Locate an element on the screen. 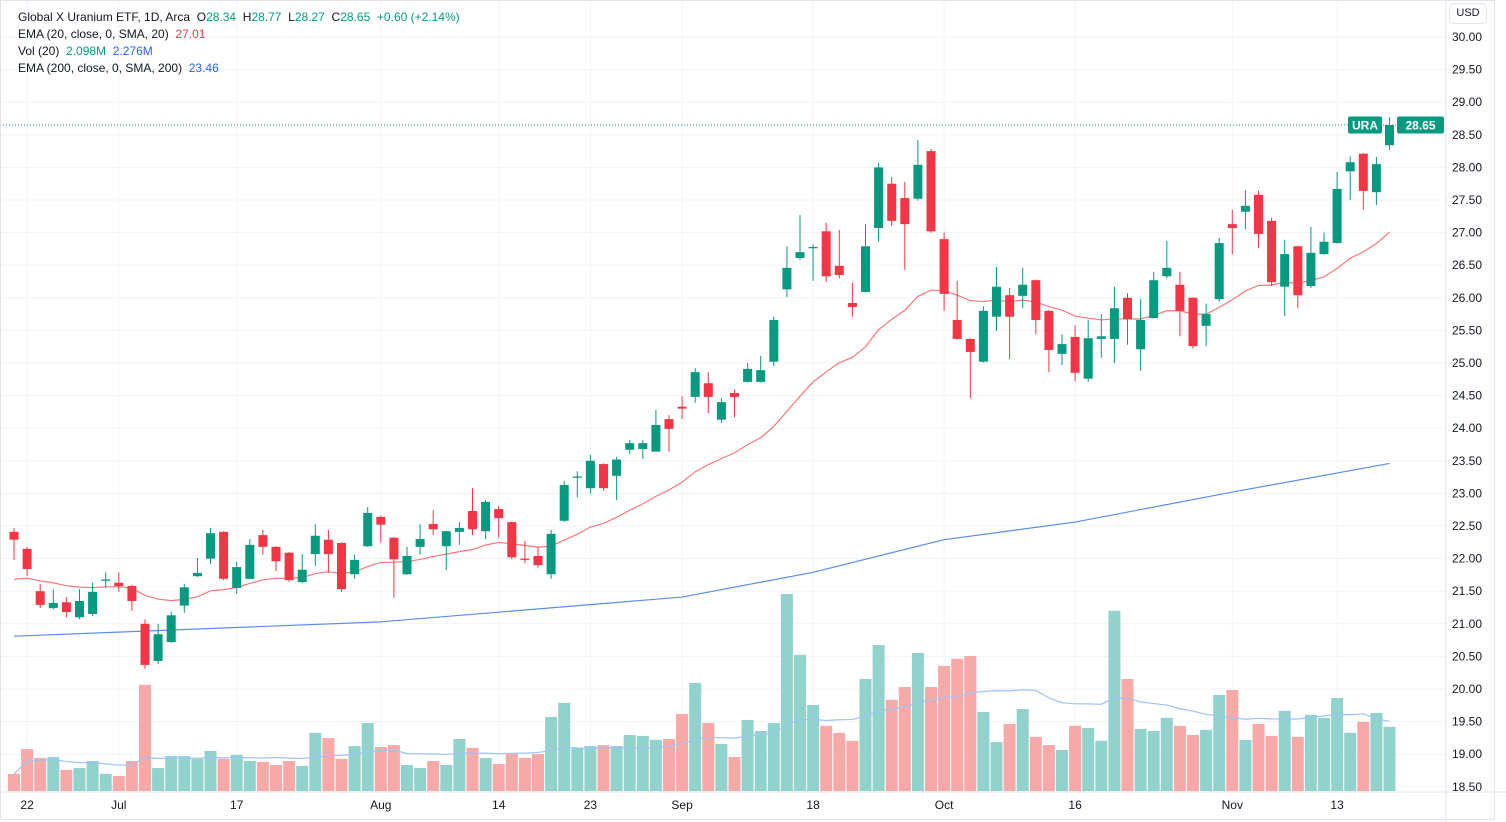 Image resolution: width=1506 pixels, height=822 pixels. legend-volume-row: Vol (20) 2.098M 2.276M is located at coordinates (239, 51).